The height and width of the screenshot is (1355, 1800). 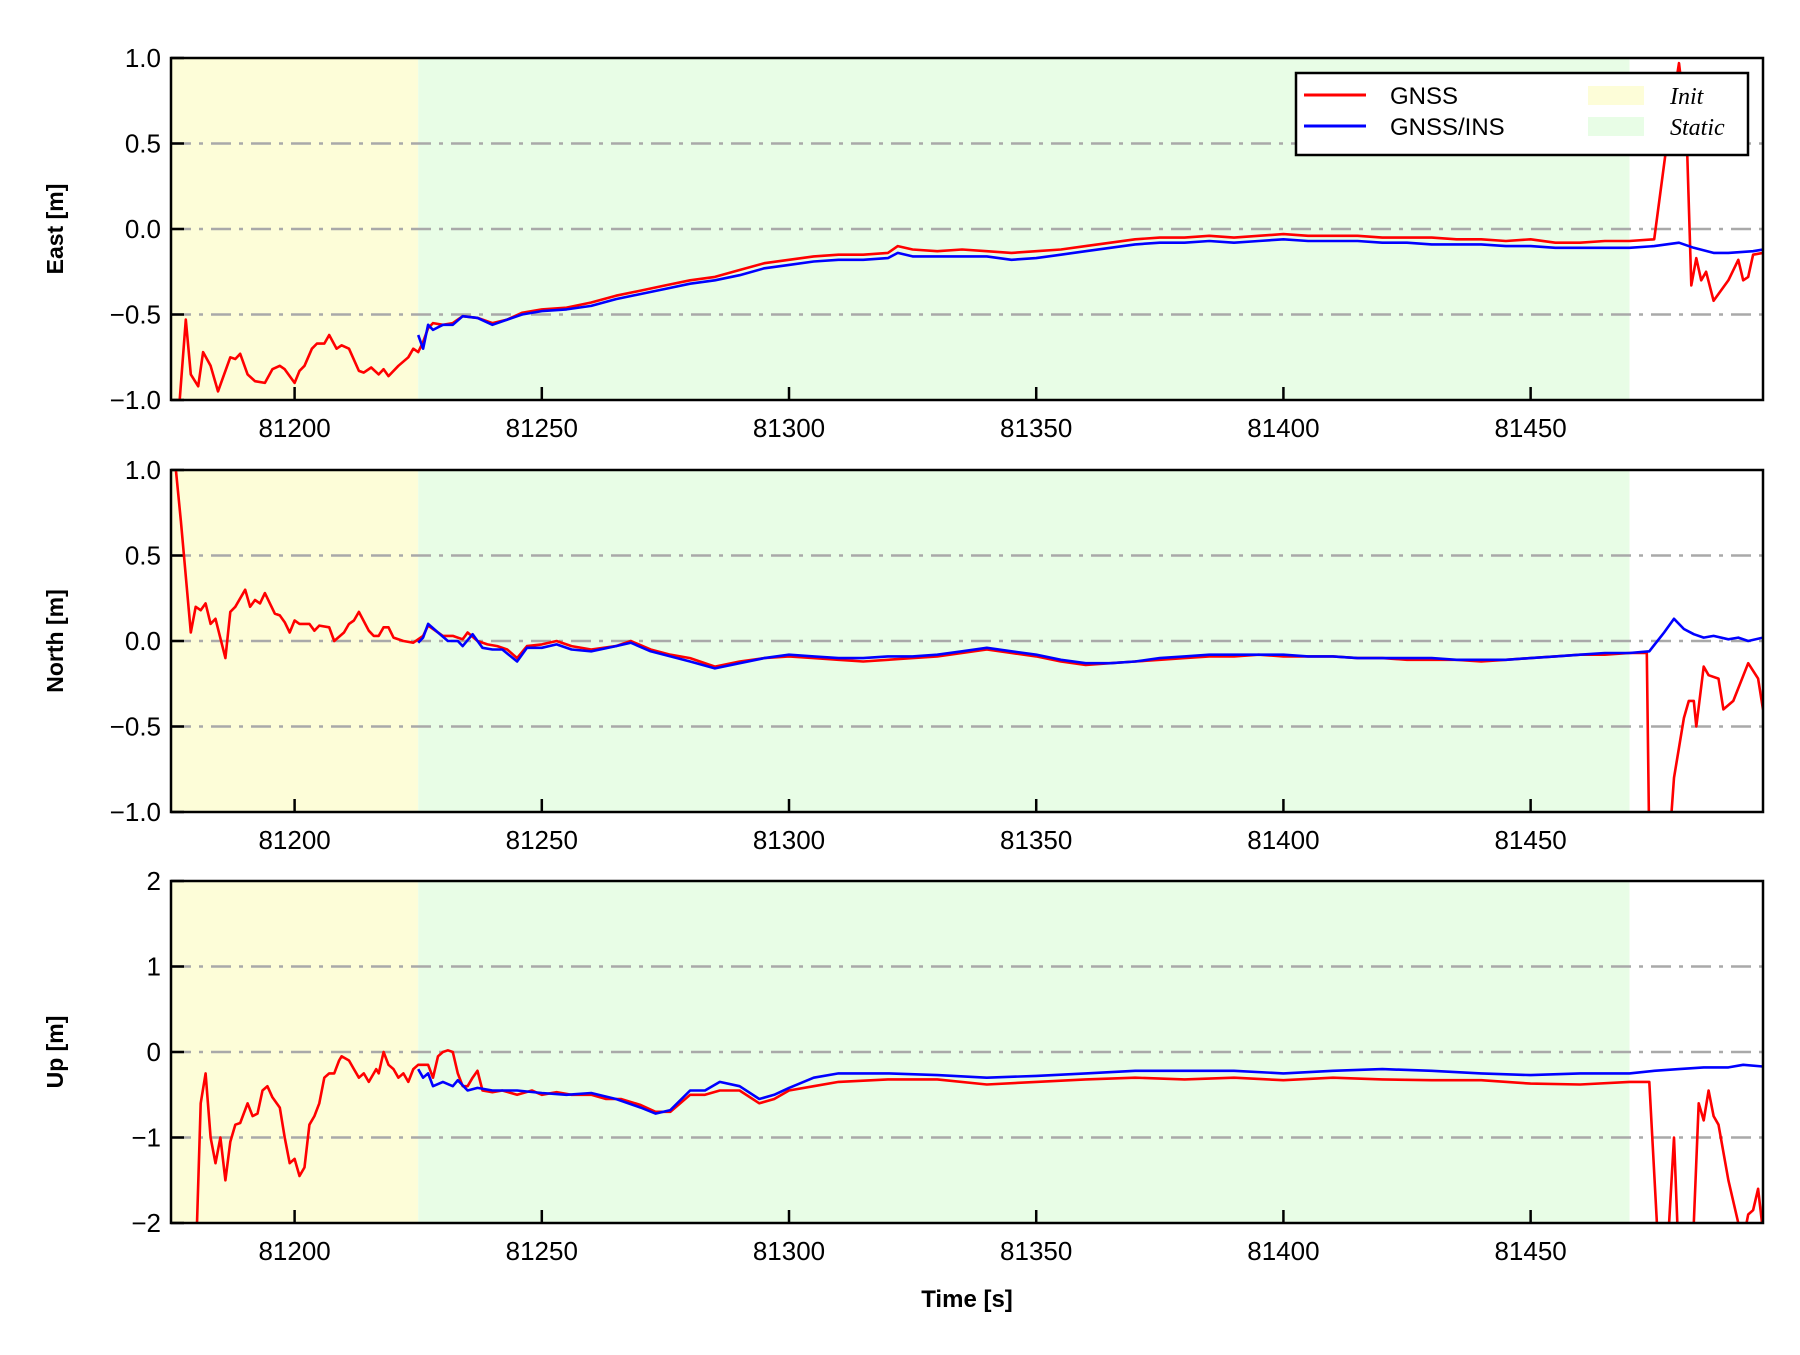 What do you see at coordinates (1530, 428) in the screenshot?
I see `east-x-tick-label: 81450` at bounding box center [1530, 428].